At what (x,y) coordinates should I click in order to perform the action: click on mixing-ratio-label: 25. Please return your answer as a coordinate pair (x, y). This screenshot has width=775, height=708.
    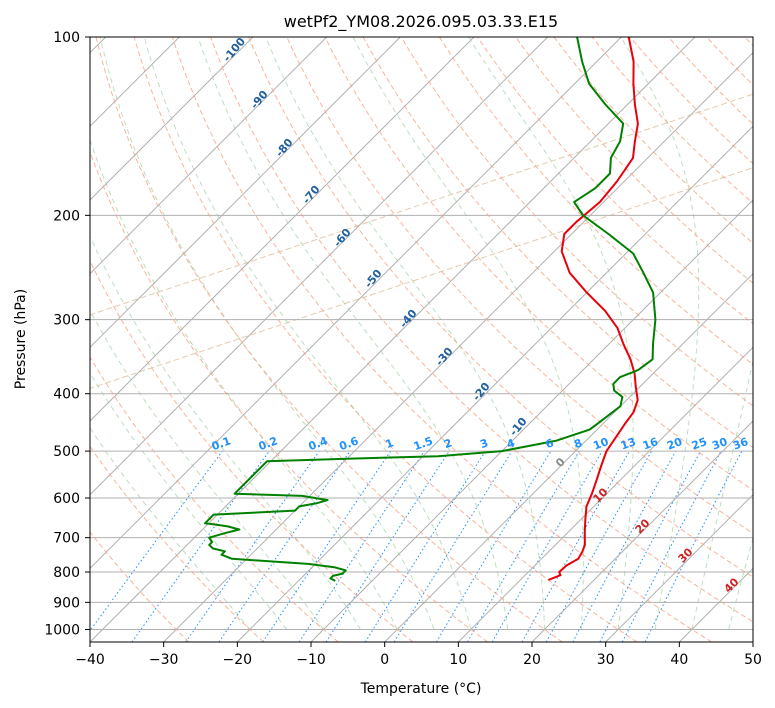
    Looking at the image, I should click on (699, 443).